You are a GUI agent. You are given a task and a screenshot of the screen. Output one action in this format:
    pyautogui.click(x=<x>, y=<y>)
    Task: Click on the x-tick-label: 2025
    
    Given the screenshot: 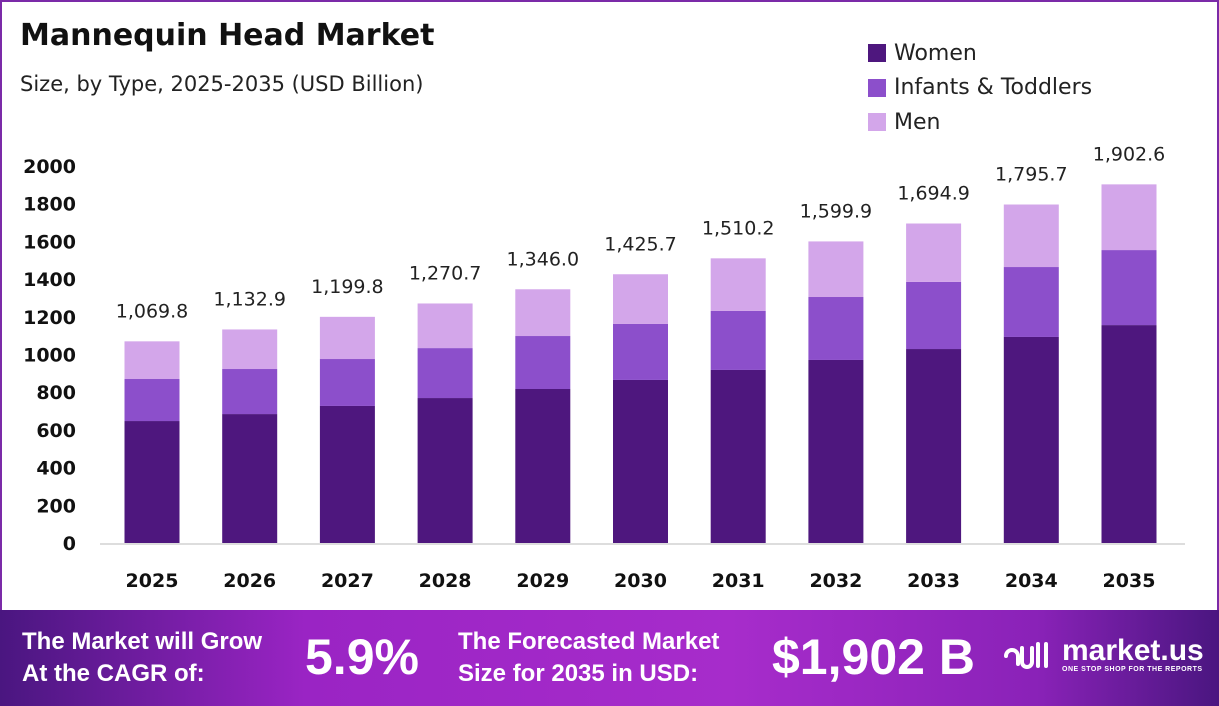 What is the action you would take?
    pyautogui.click(x=152, y=581)
    